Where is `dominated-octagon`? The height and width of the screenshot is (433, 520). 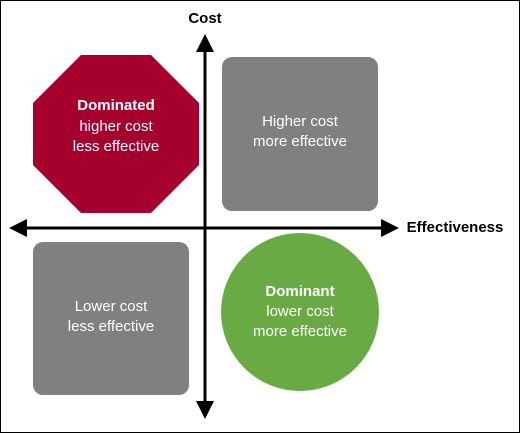
dominated-octagon is located at coordinates (116, 134).